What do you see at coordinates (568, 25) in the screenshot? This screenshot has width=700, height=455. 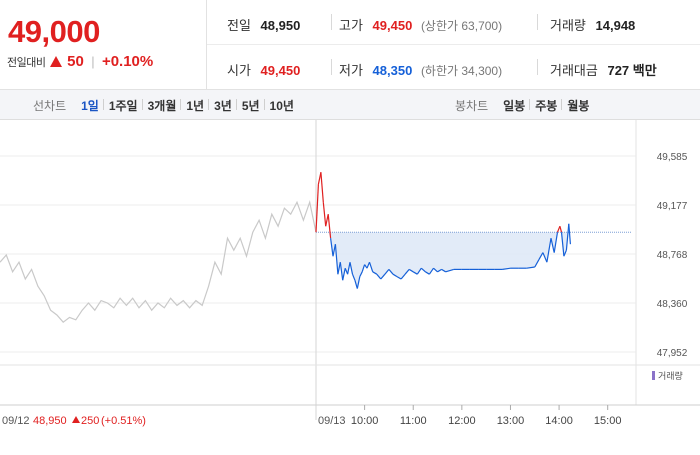 I see `volume-label: 거래량` at bounding box center [568, 25].